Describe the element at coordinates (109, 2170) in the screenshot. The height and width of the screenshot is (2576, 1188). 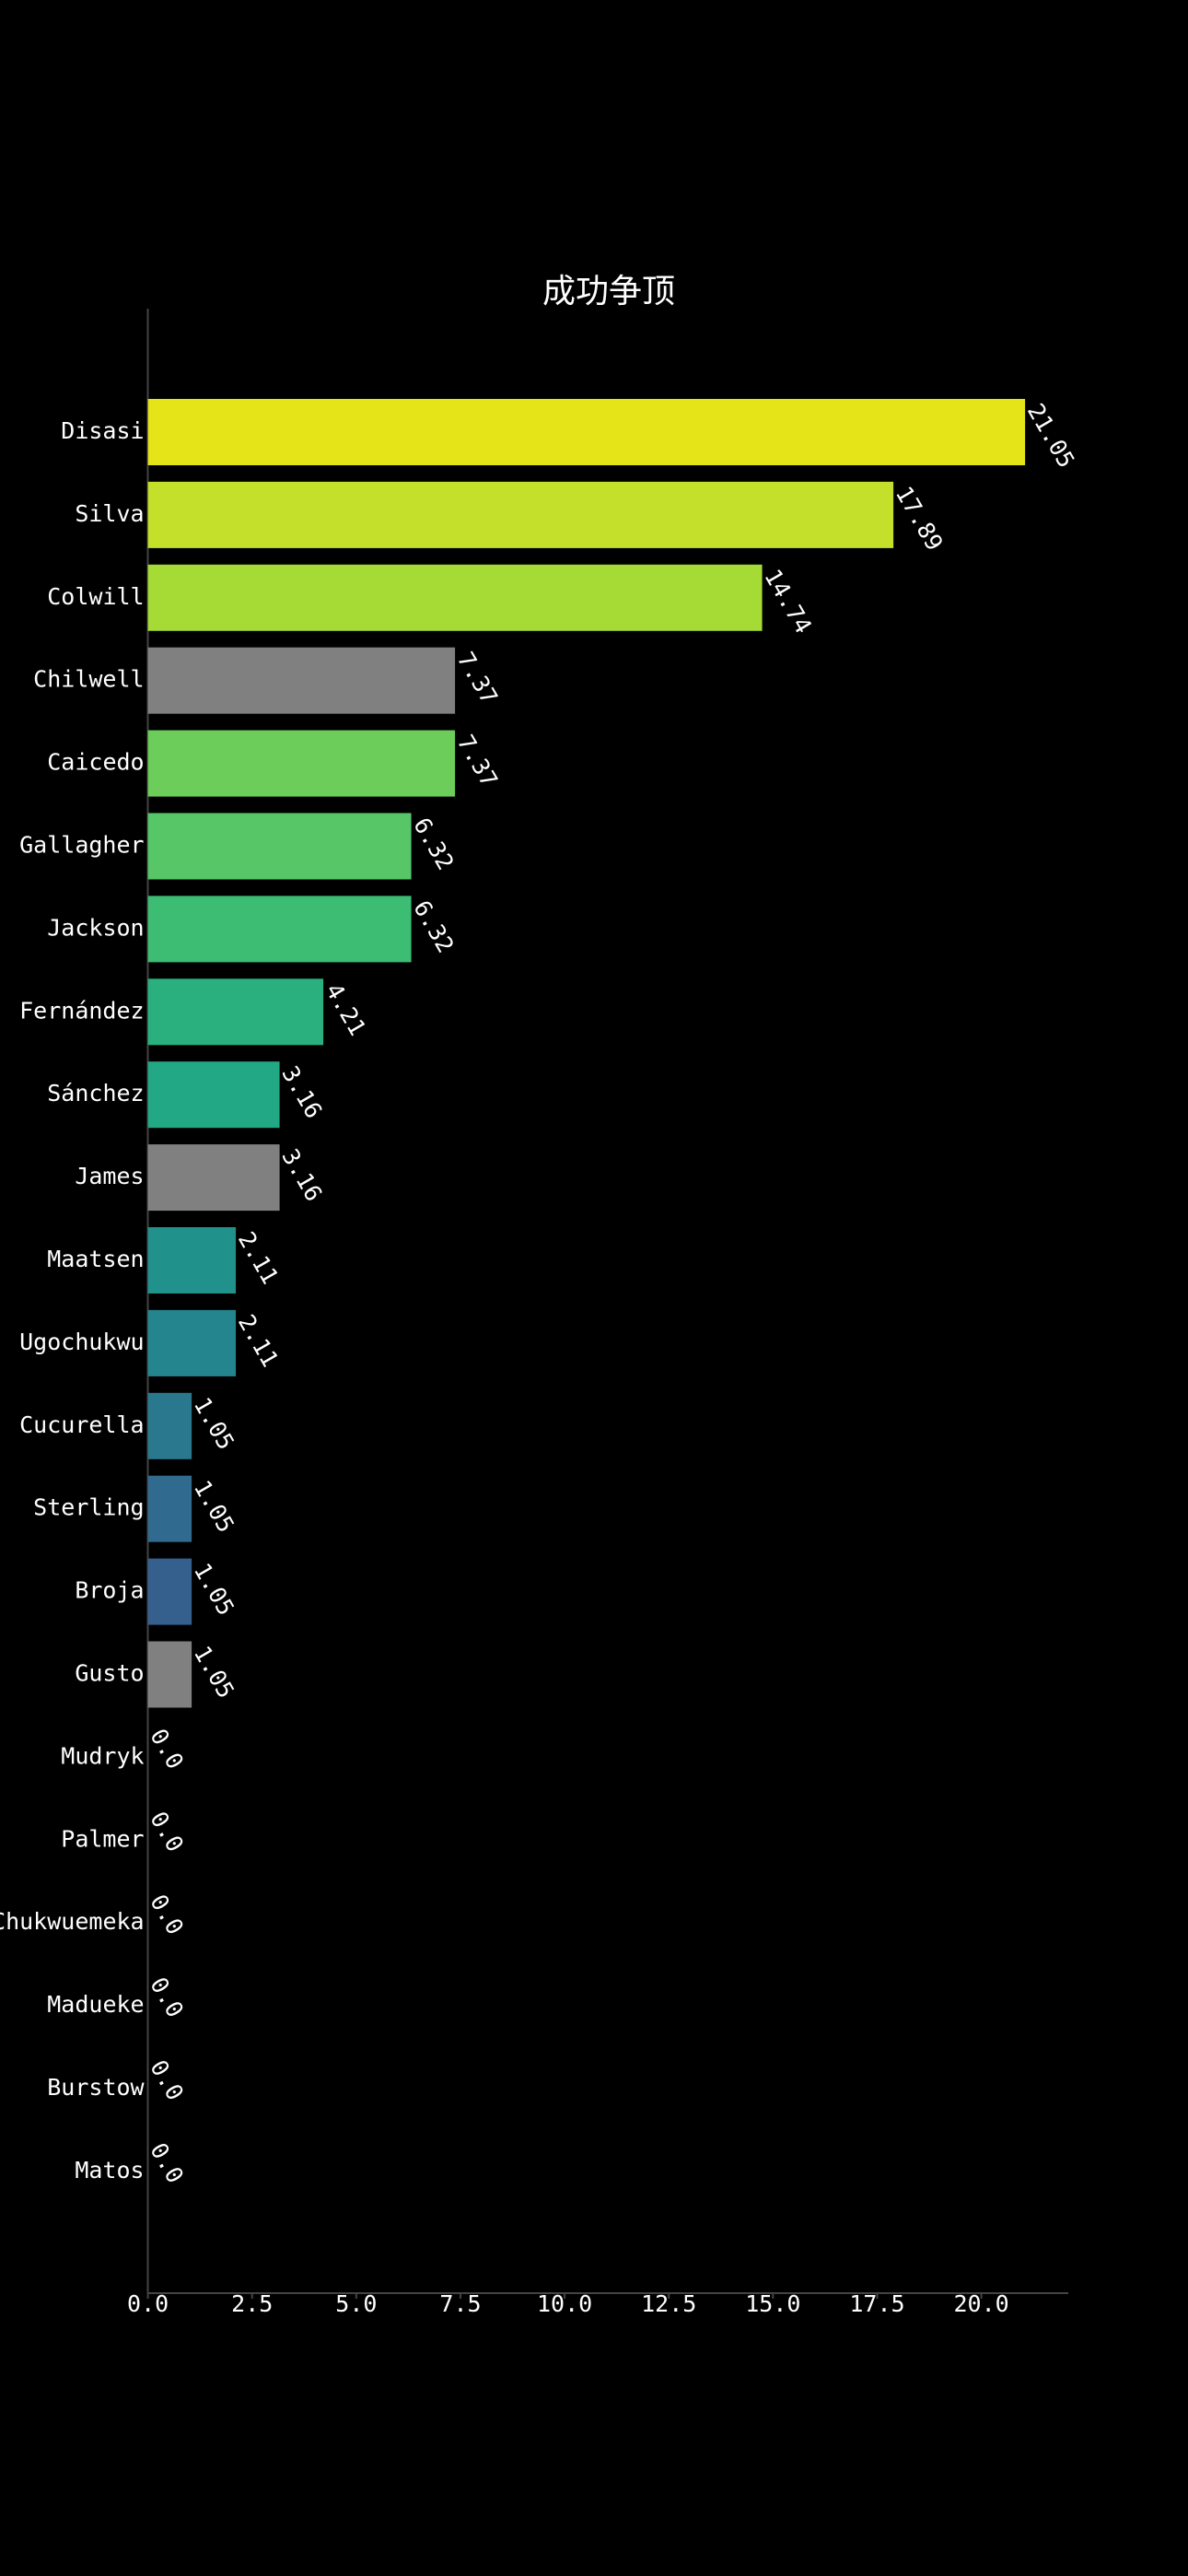
I see `y-tick-label: Matos` at that location.